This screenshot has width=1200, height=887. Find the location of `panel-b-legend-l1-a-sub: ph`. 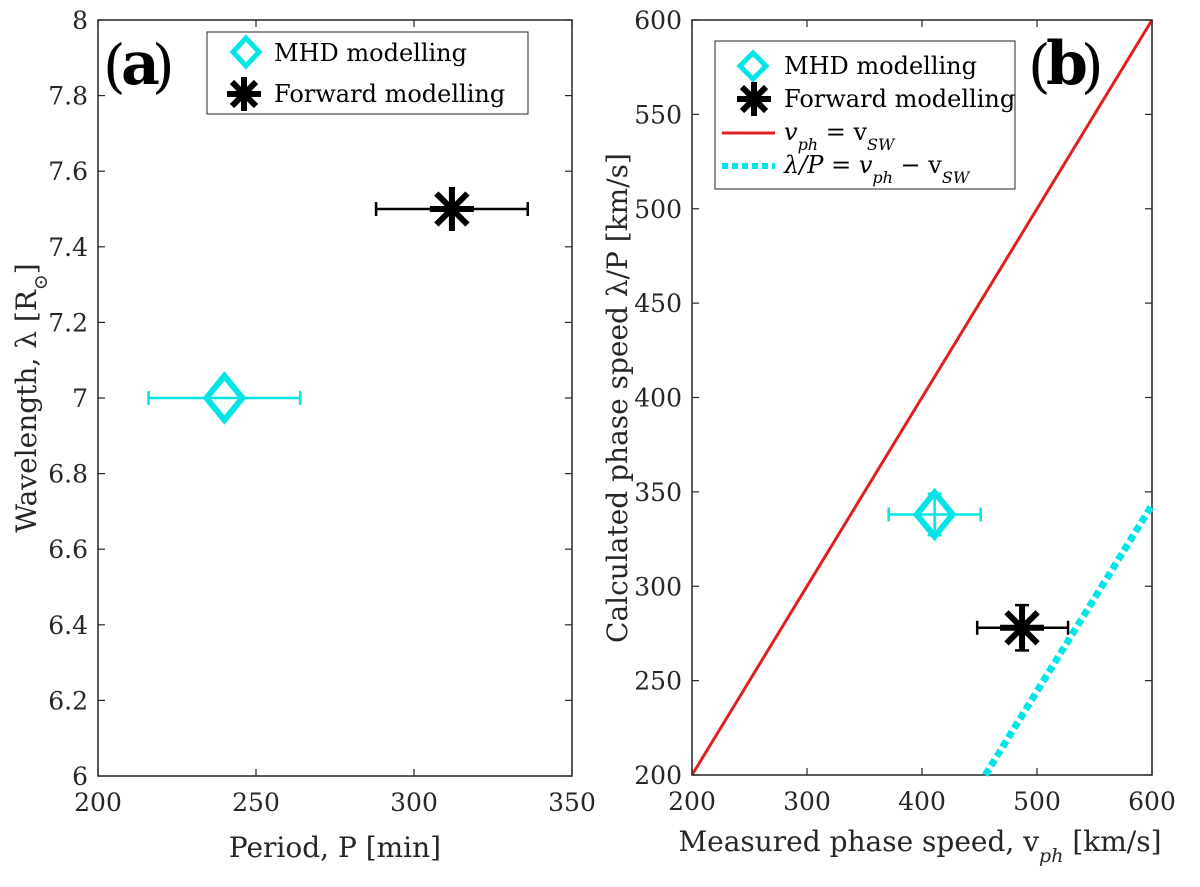

panel-b-legend-l1-a-sub: ph is located at coordinates (808, 144).